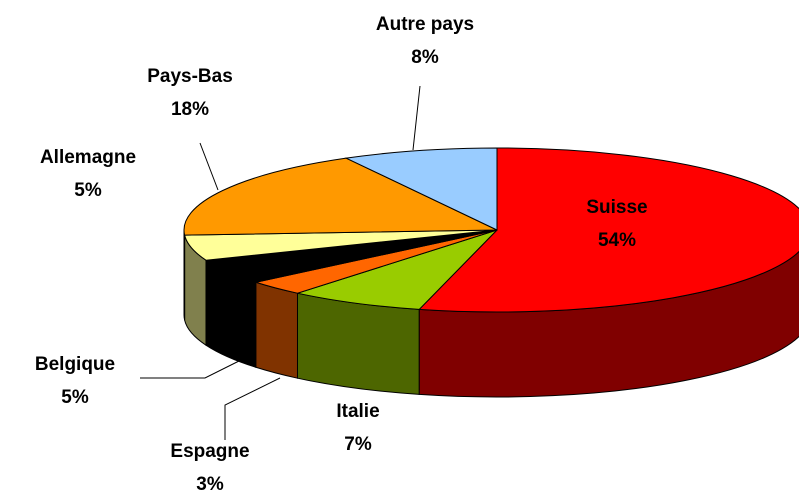 This screenshot has height=491, width=799. What do you see at coordinates (425, 57) in the screenshot?
I see `slice-value-label: 8%` at bounding box center [425, 57].